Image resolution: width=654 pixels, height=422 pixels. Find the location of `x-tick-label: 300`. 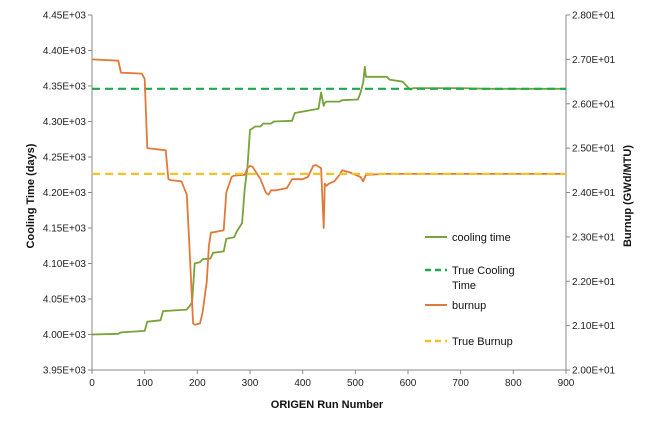

x-tick-label: 300 is located at coordinates (250, 383).